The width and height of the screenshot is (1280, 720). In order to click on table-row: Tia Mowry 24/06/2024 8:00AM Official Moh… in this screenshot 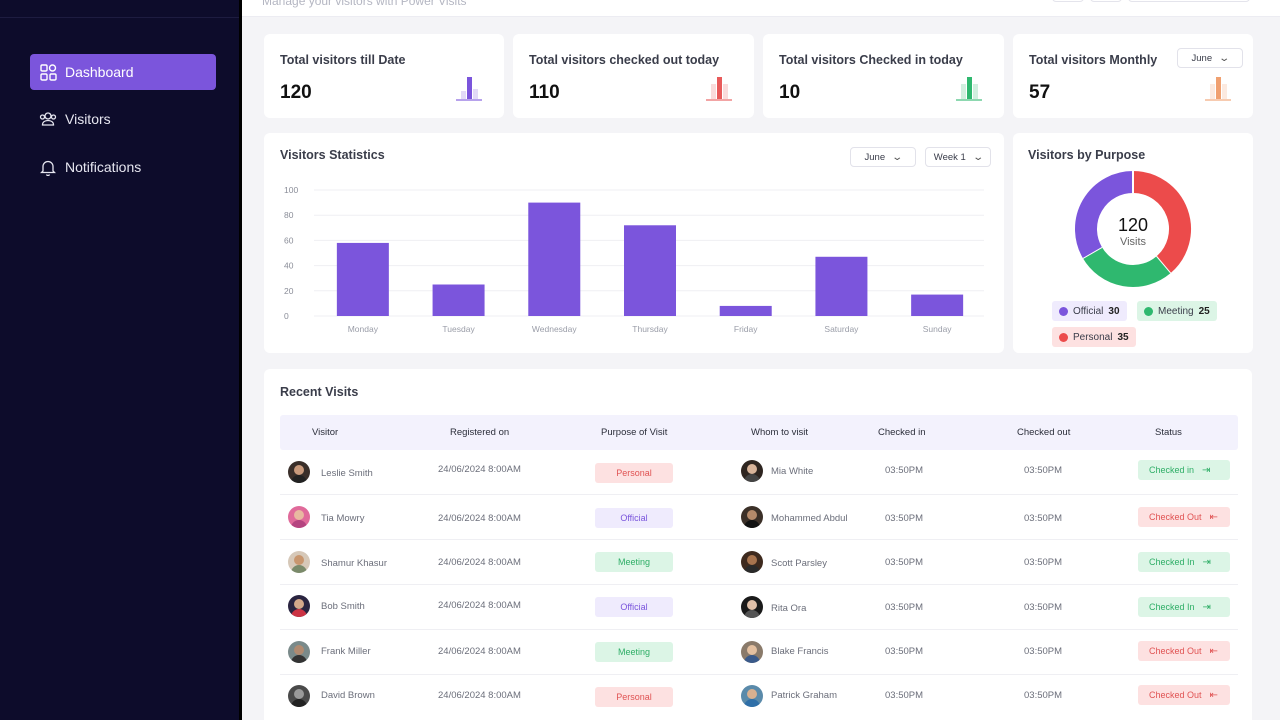, I will do `click(759, 517)`.